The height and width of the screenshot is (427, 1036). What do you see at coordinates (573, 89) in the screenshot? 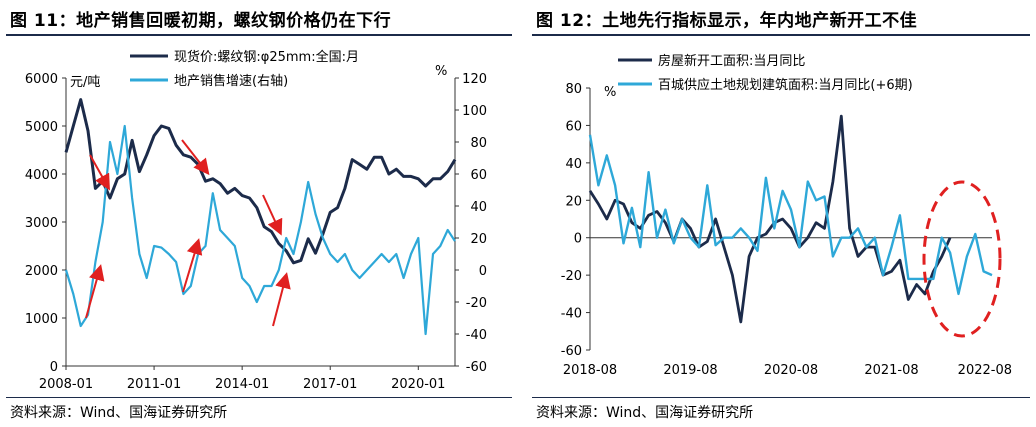
I see `y-tick-label: 80` at bounding box center [573, 89].